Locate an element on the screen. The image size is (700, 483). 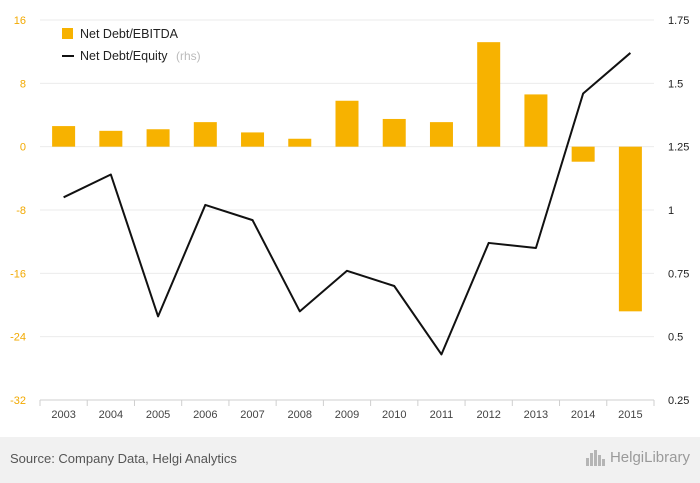
y-left-tick-label: -8 is located at coordinates (21, 211).